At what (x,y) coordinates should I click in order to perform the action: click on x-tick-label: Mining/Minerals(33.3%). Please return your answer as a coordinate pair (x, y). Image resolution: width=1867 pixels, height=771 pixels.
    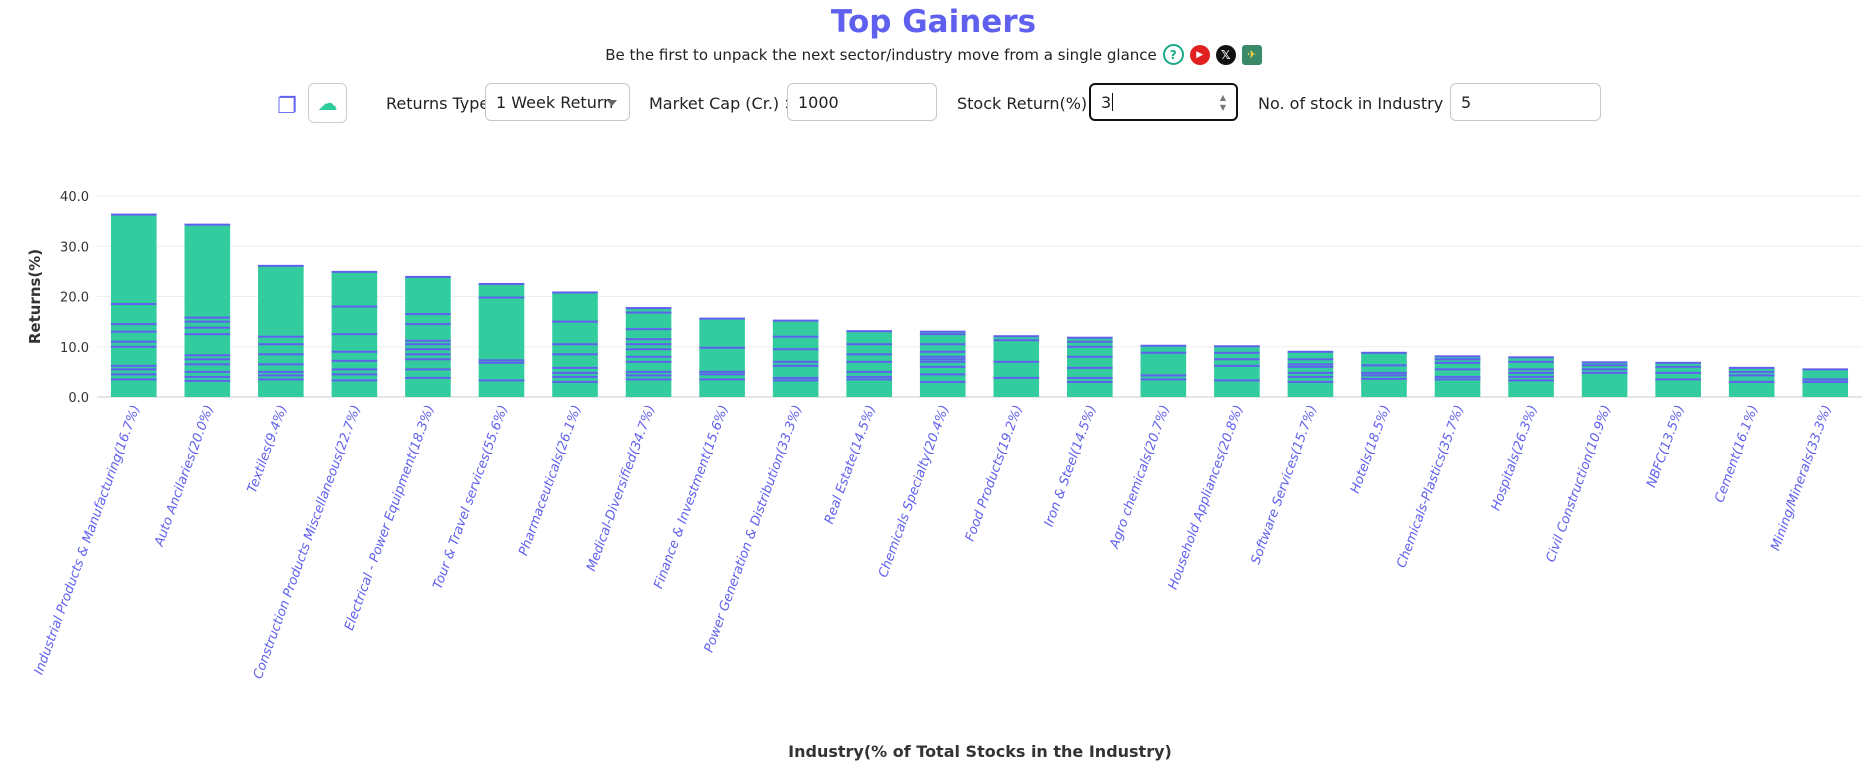
    Looking at the image, I should click on (1801, 478).